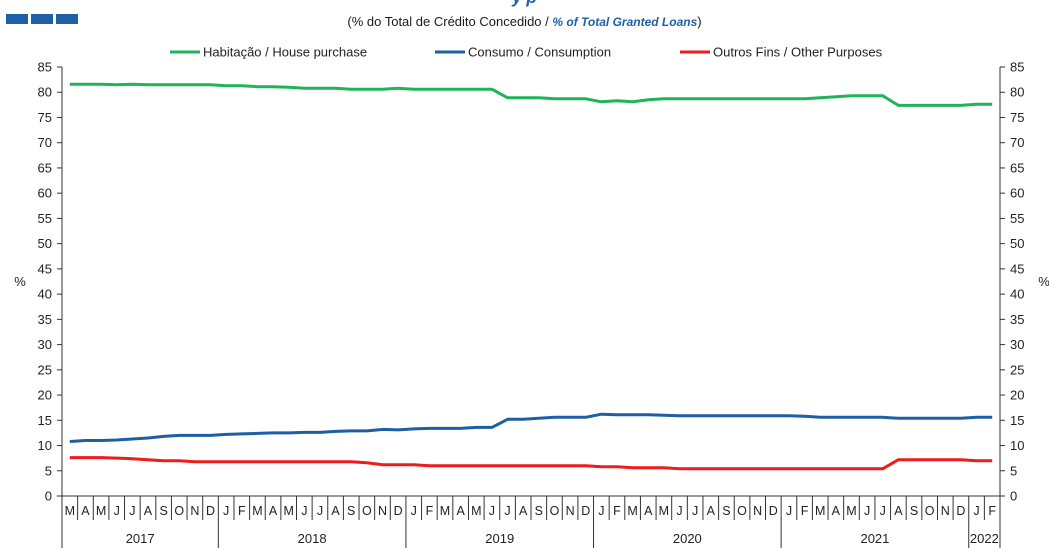 The height and width of the screenshot is (550, 1049). I want to click on year-tick-label: 2021, so click(874, 538).